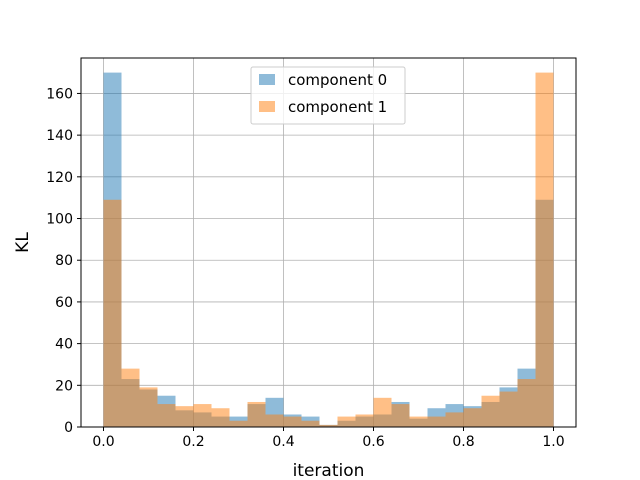 This screenshot has width=640, height=480. I want to click on x-tick-label: 0.8, so click(463, 442).